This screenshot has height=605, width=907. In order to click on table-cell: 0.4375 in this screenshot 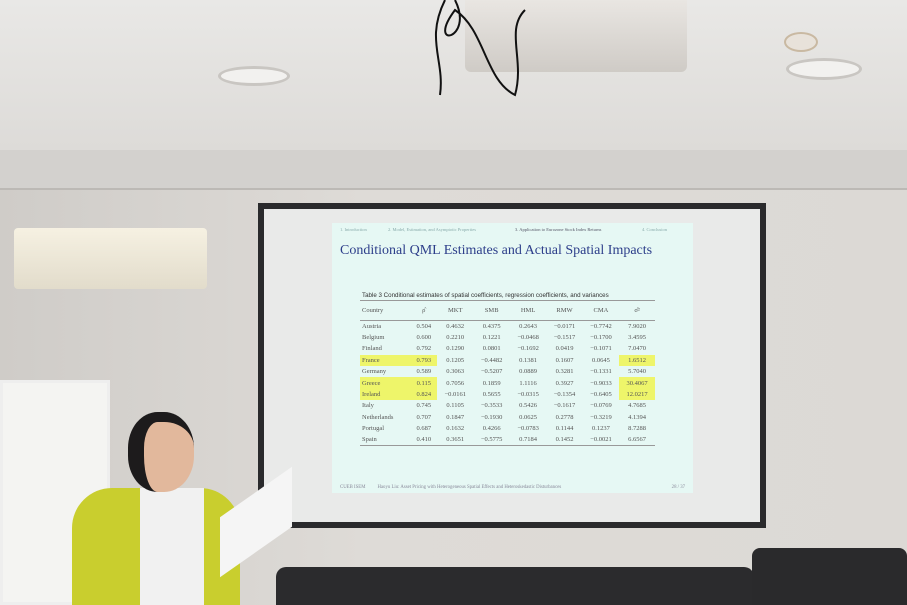, I will do `click(491, 326)`.